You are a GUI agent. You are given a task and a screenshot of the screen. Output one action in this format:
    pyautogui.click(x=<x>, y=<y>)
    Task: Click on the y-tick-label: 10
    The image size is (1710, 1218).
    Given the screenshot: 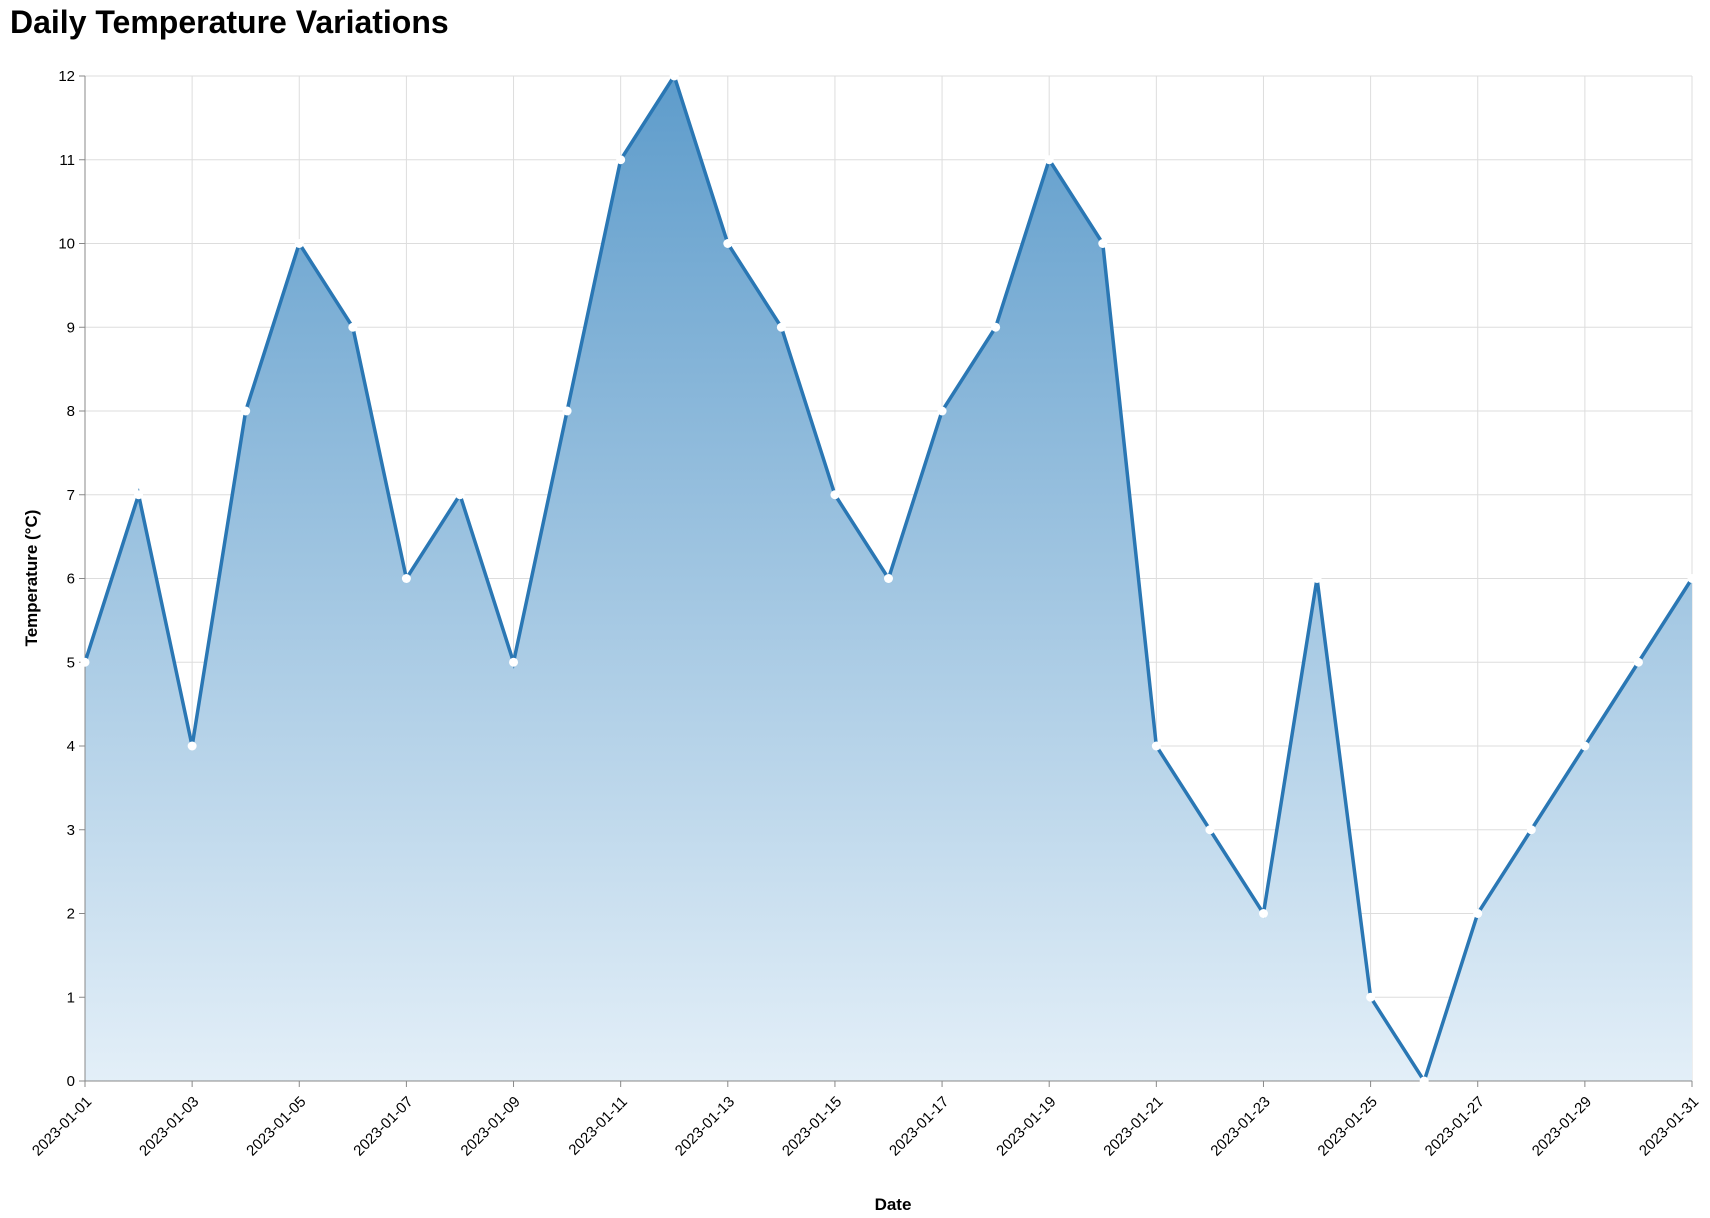 What is the action you would take?
    pyautogui.click(x=66, y=244)
    